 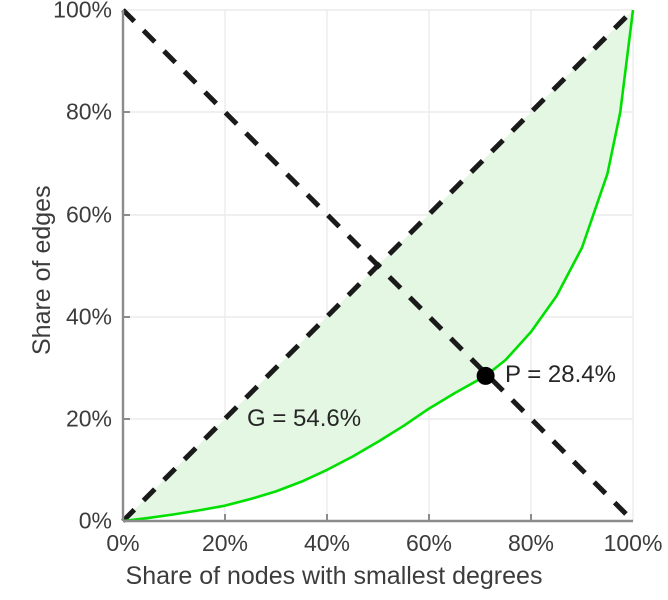 I want to click on y-axis-title: Share of edges, so click(x=42, y=270).